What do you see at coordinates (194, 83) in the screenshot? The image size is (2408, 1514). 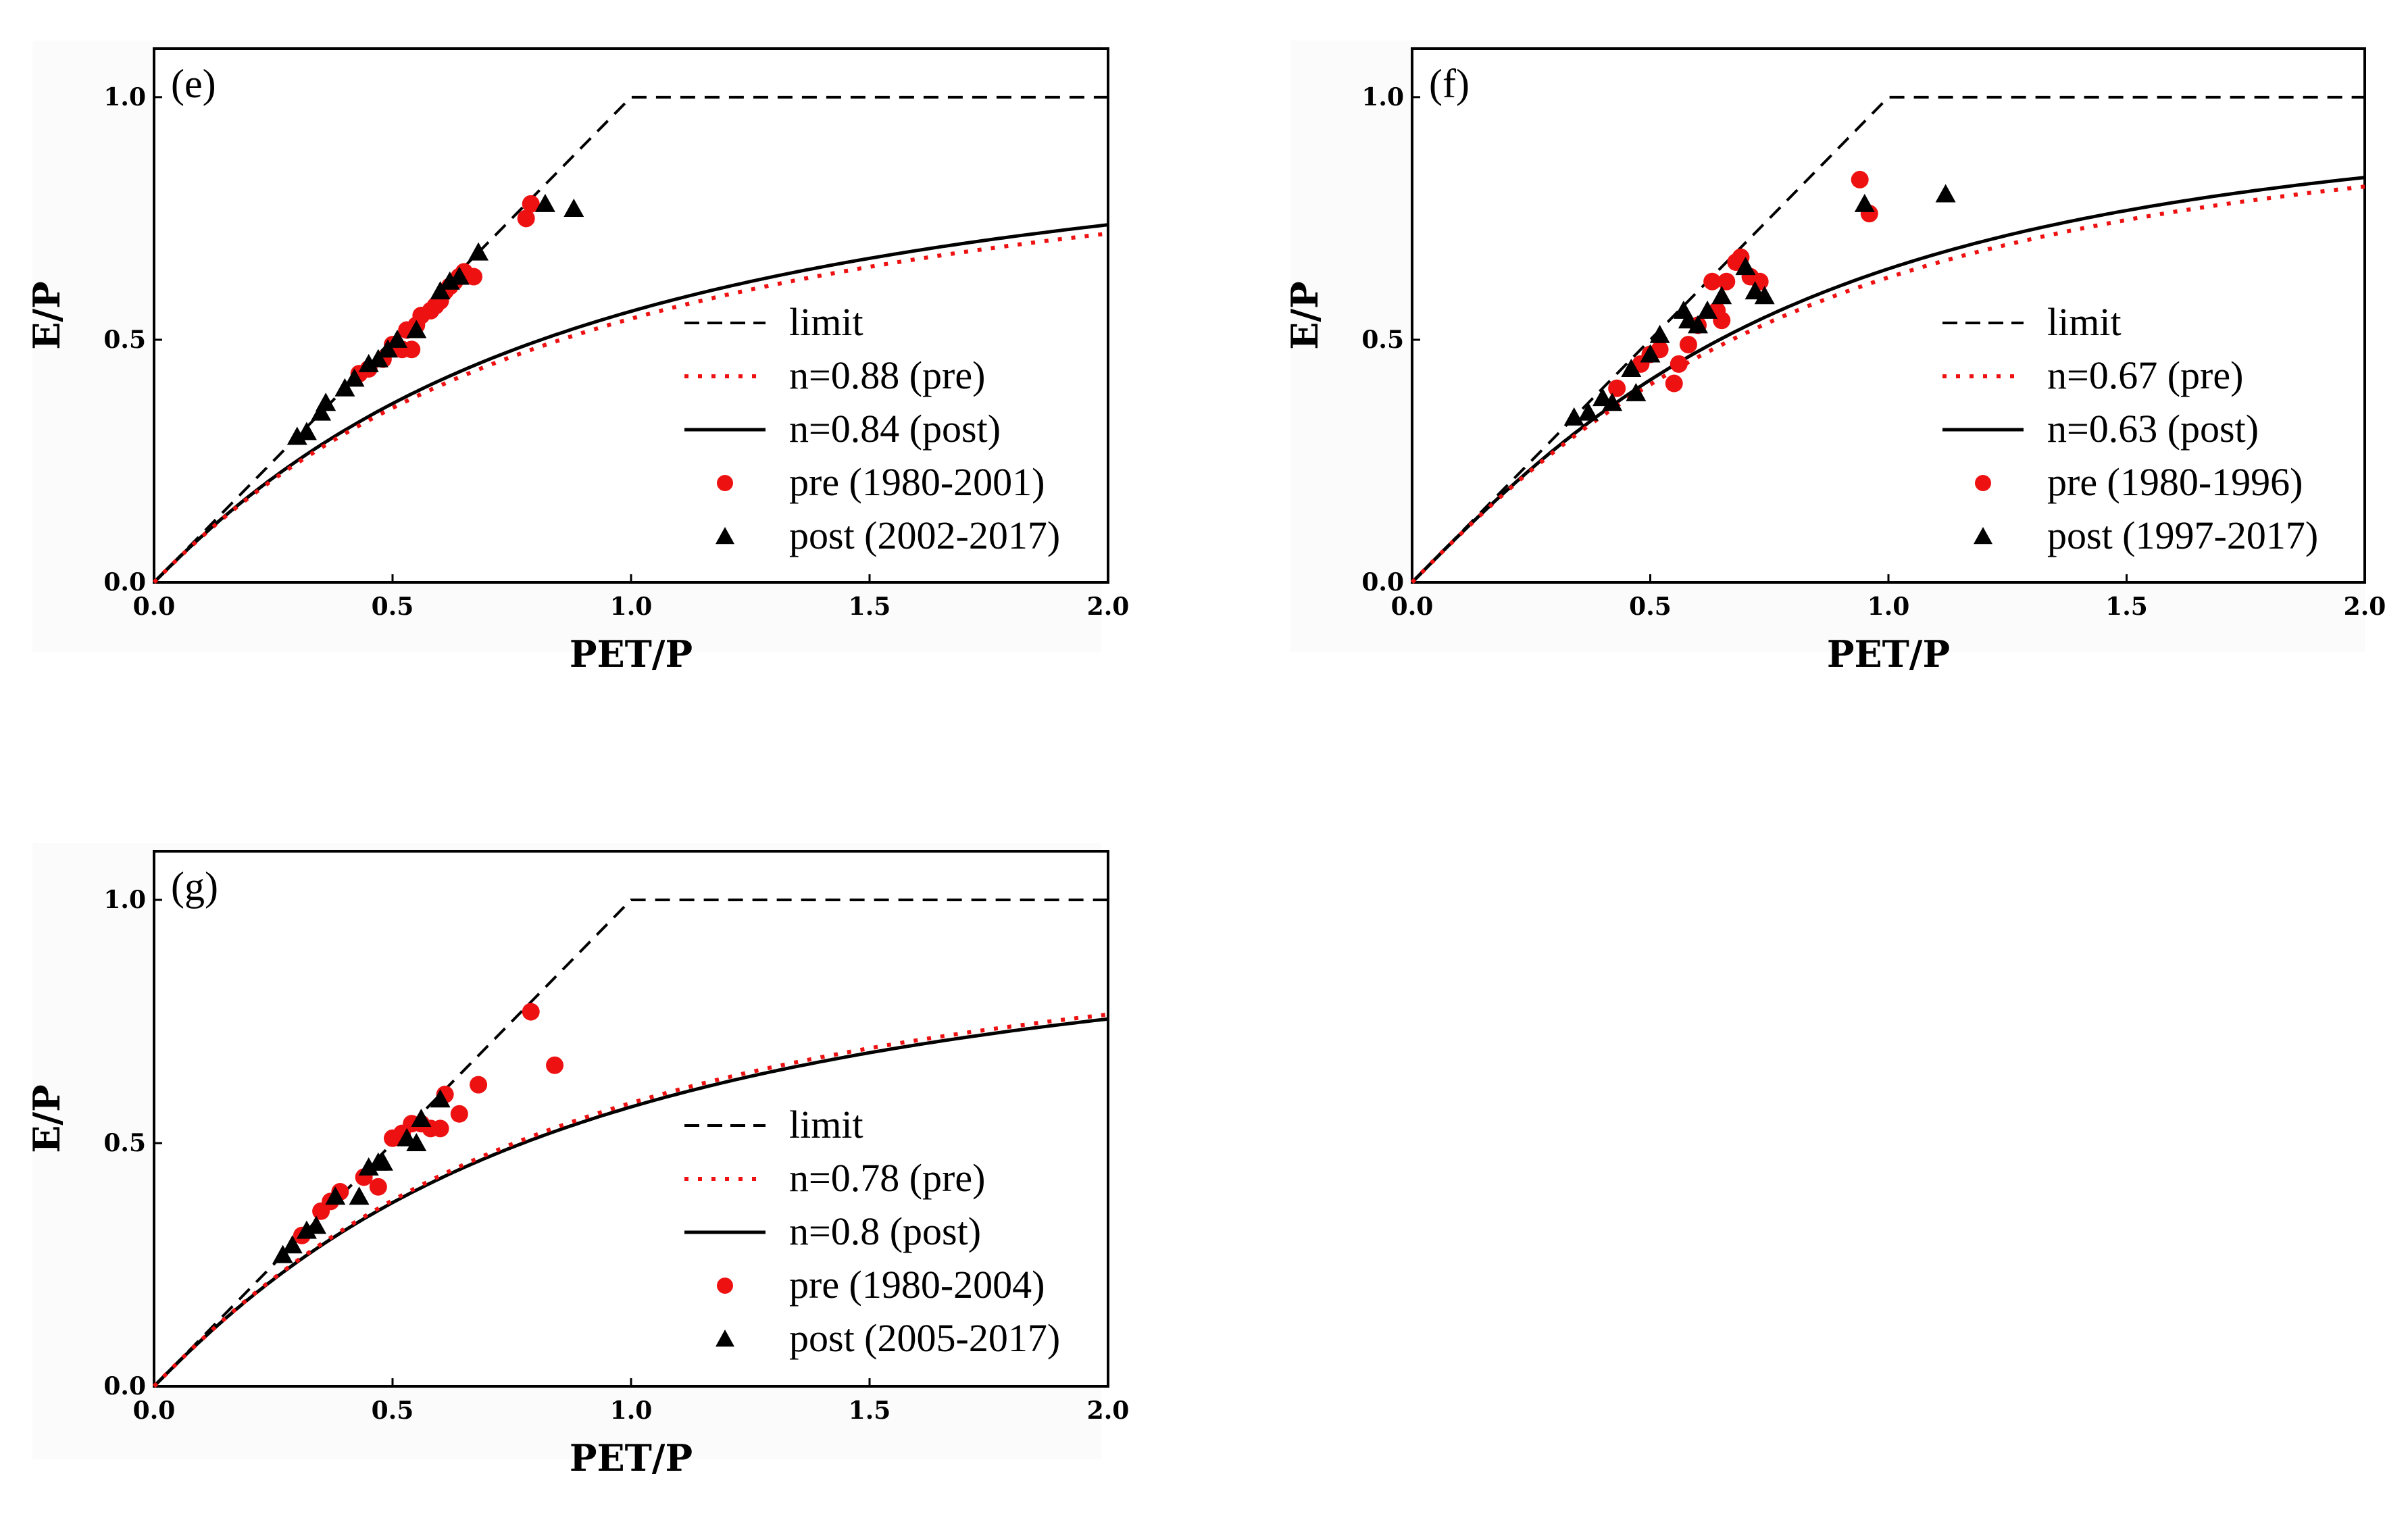 I see `panel-tag: (e)` at bounding box center [194, 83].